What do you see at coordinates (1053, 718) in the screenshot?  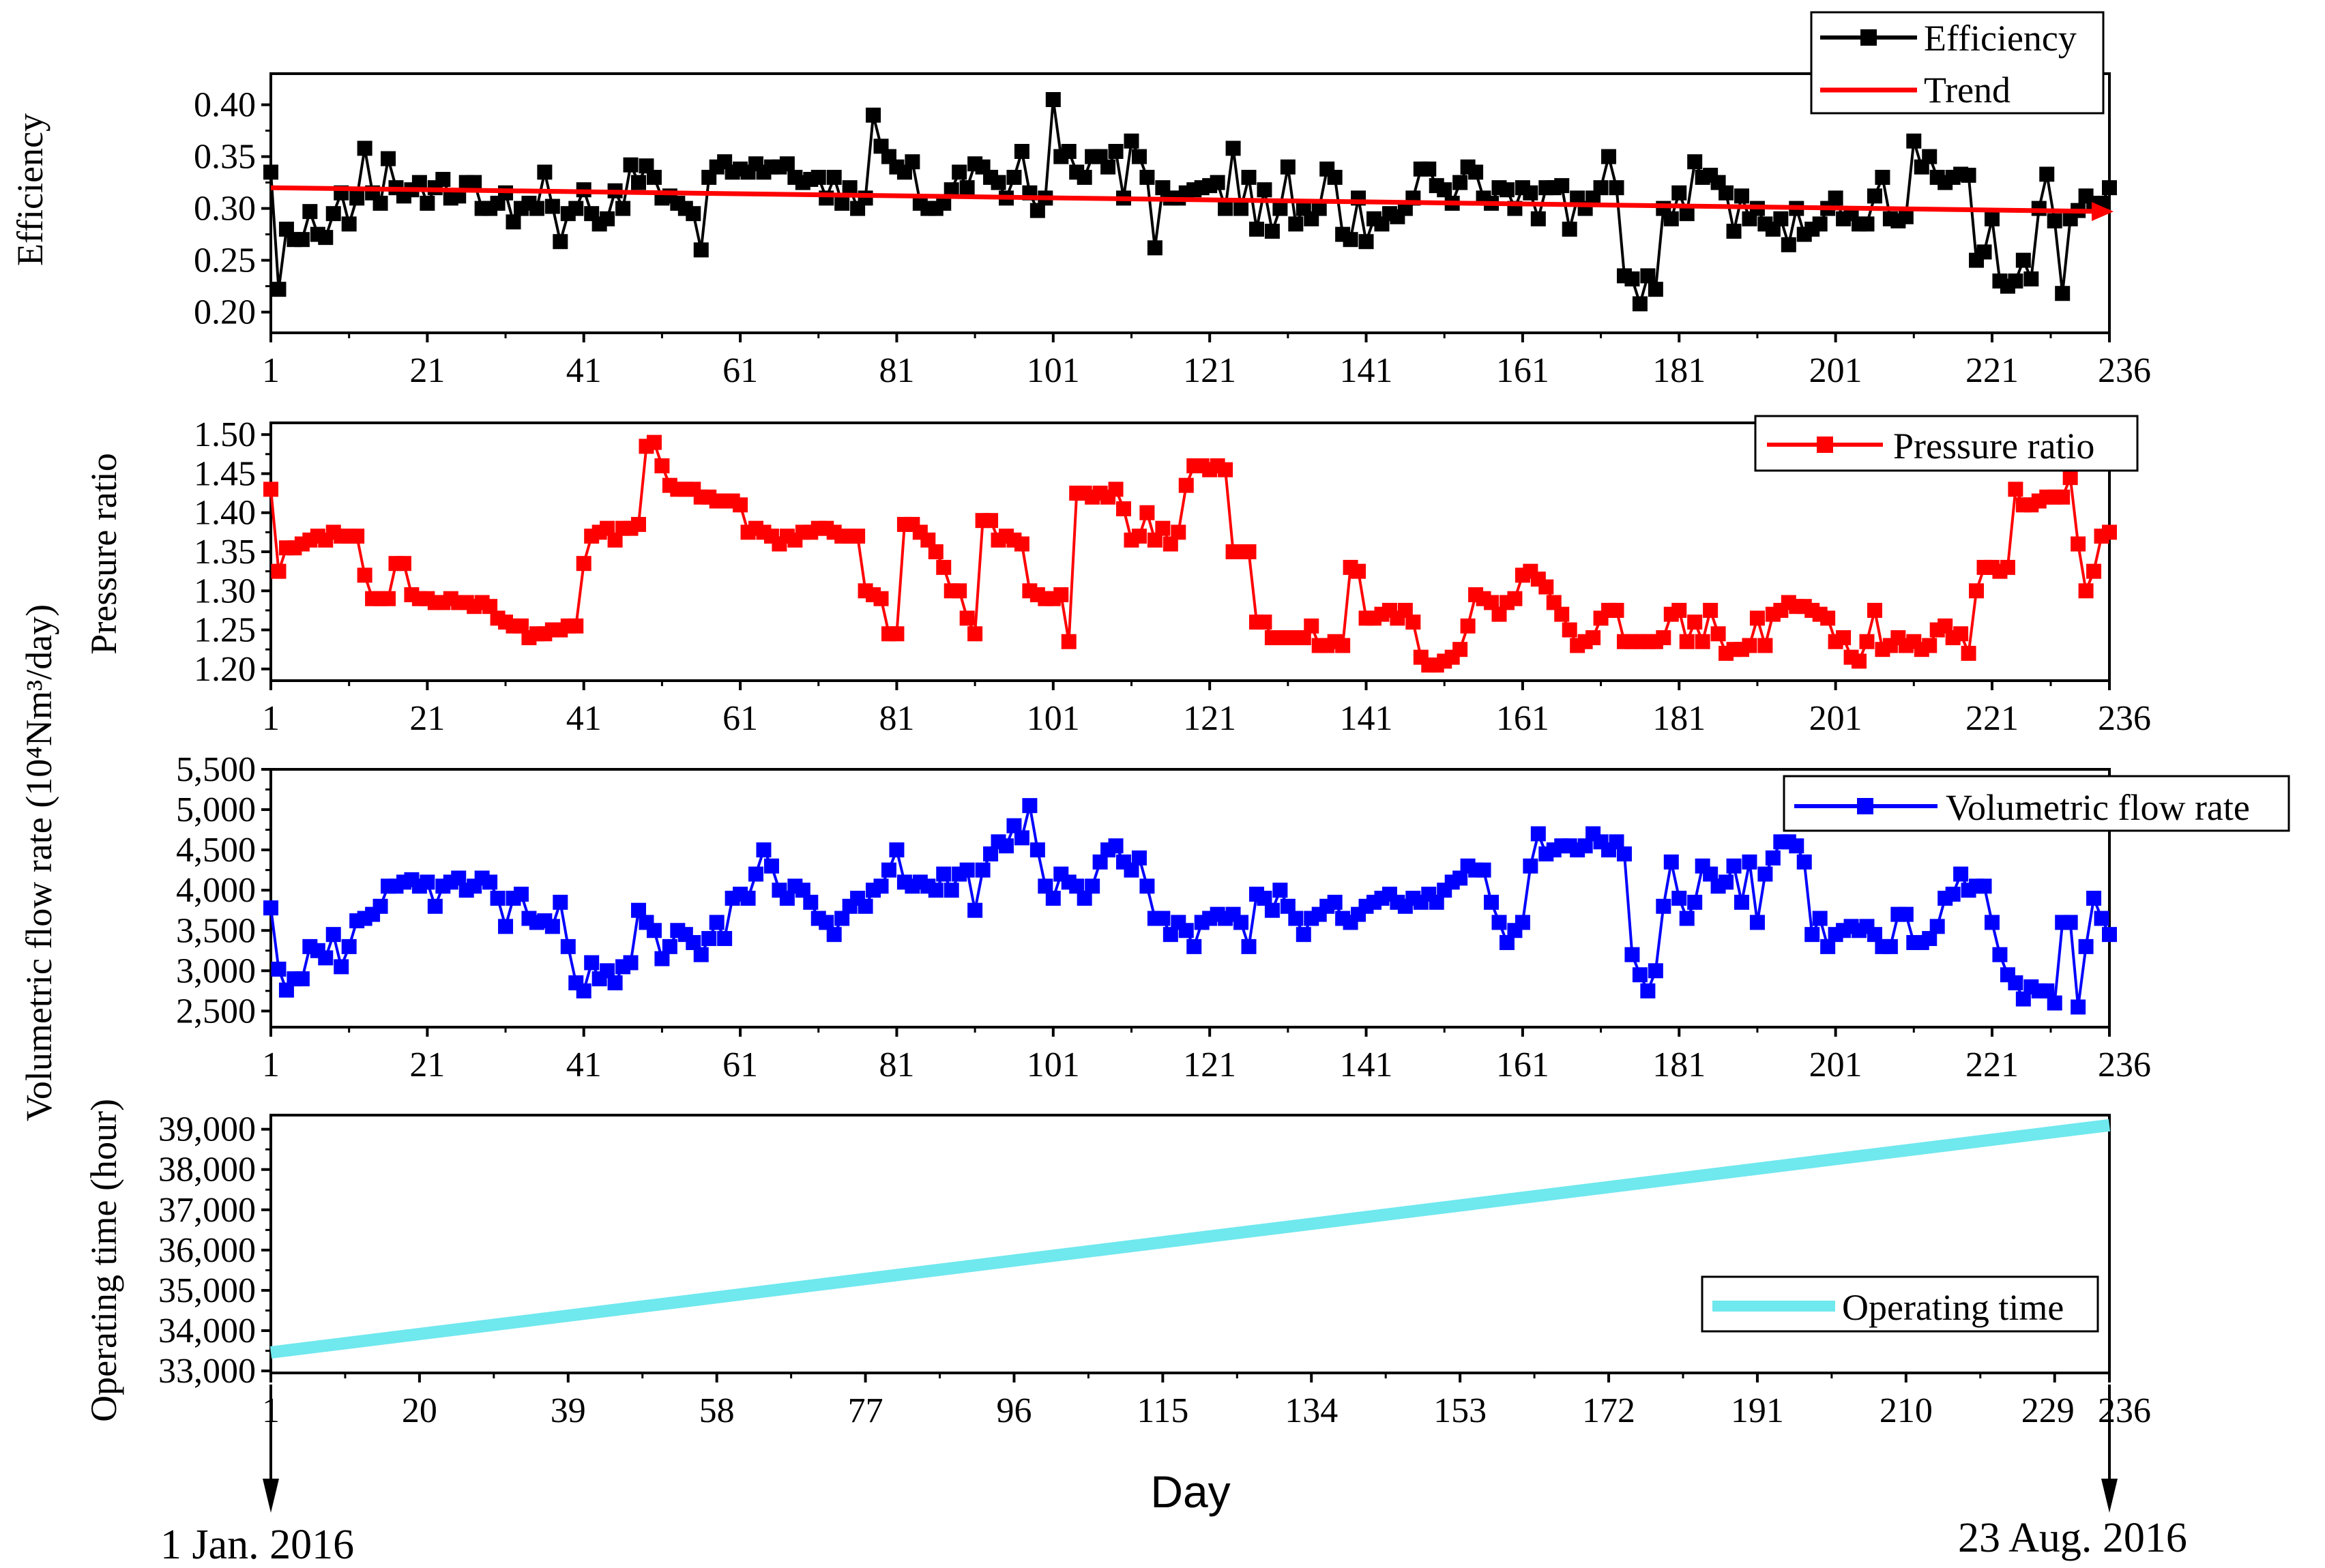 I see `pressure-ratio-x-tick-label: 101` at bounding box center [1053, 718].